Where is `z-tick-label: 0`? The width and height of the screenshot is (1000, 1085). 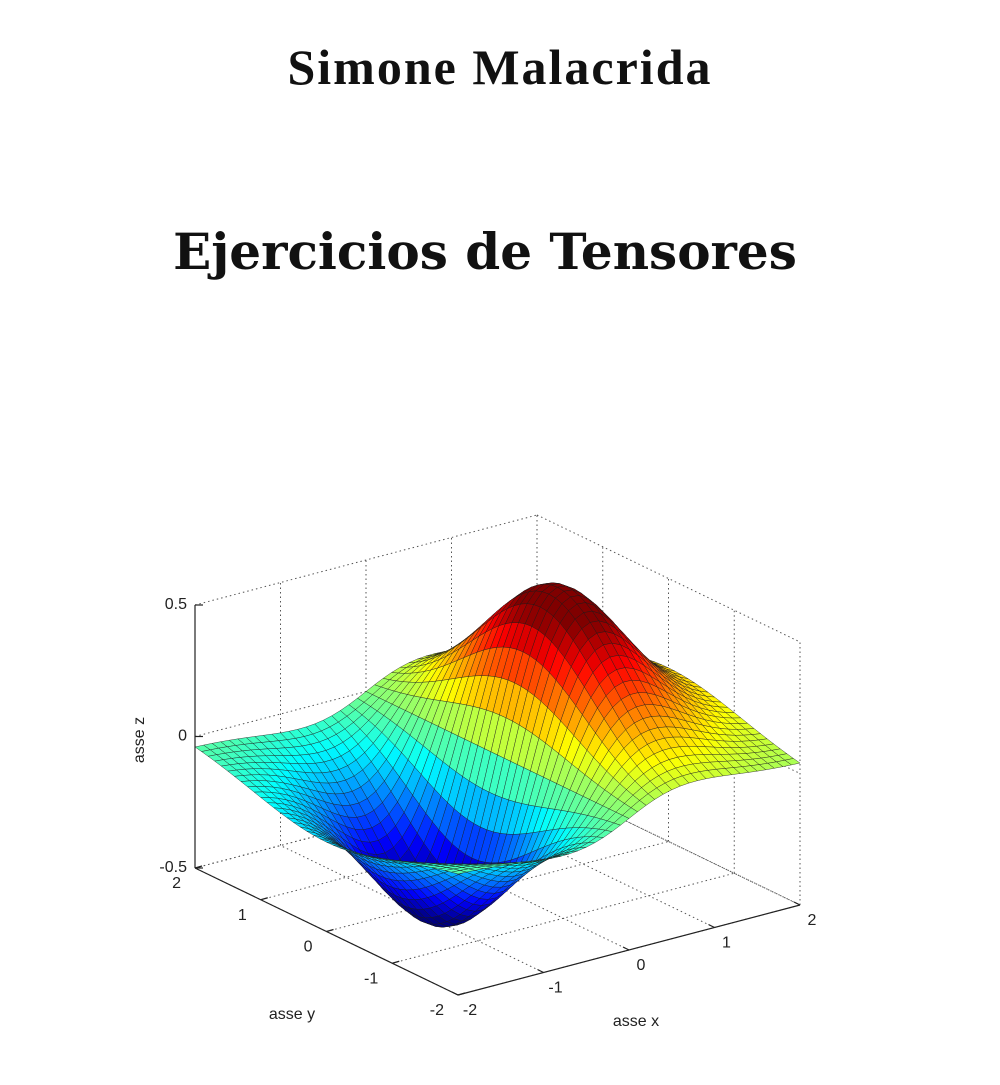 z-tick-label: 0 is located at coordinates (182, 736).